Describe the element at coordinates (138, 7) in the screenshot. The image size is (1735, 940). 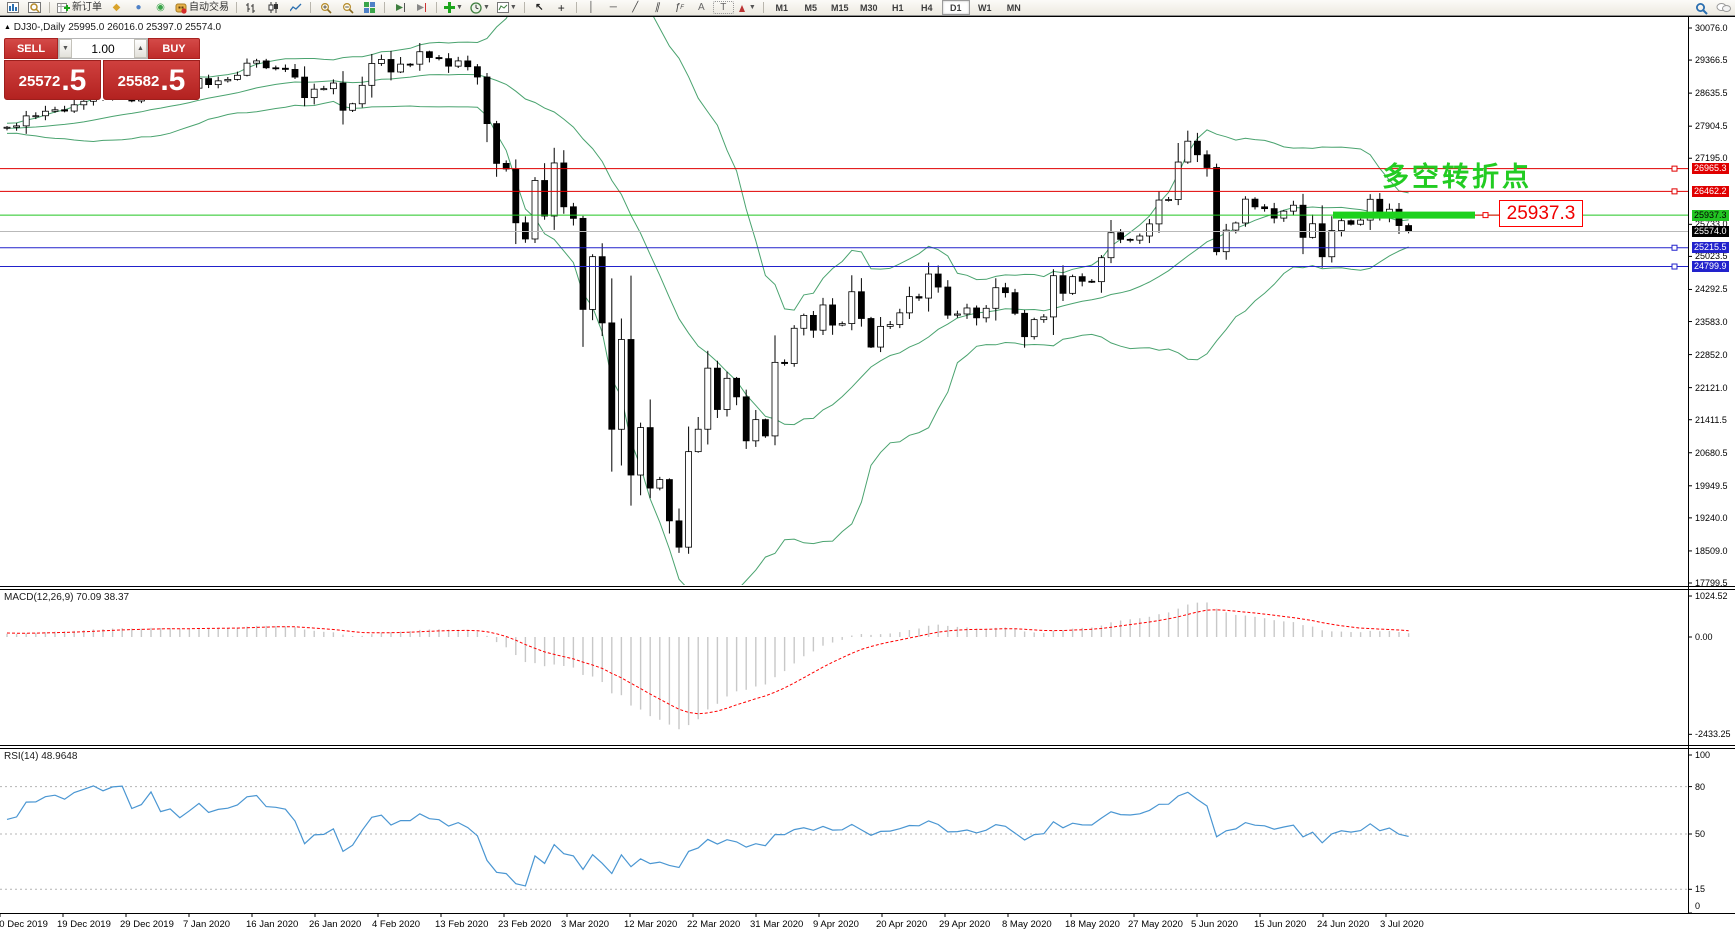
I see `community-icon: ●` at that location.